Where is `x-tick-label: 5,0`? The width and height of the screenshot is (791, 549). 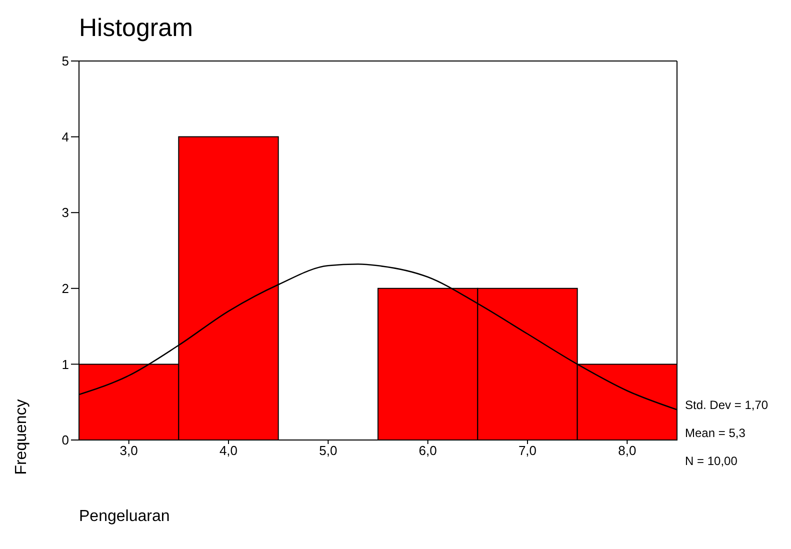 x-tick-label: 5,0 is located at coordinates (328, 450).